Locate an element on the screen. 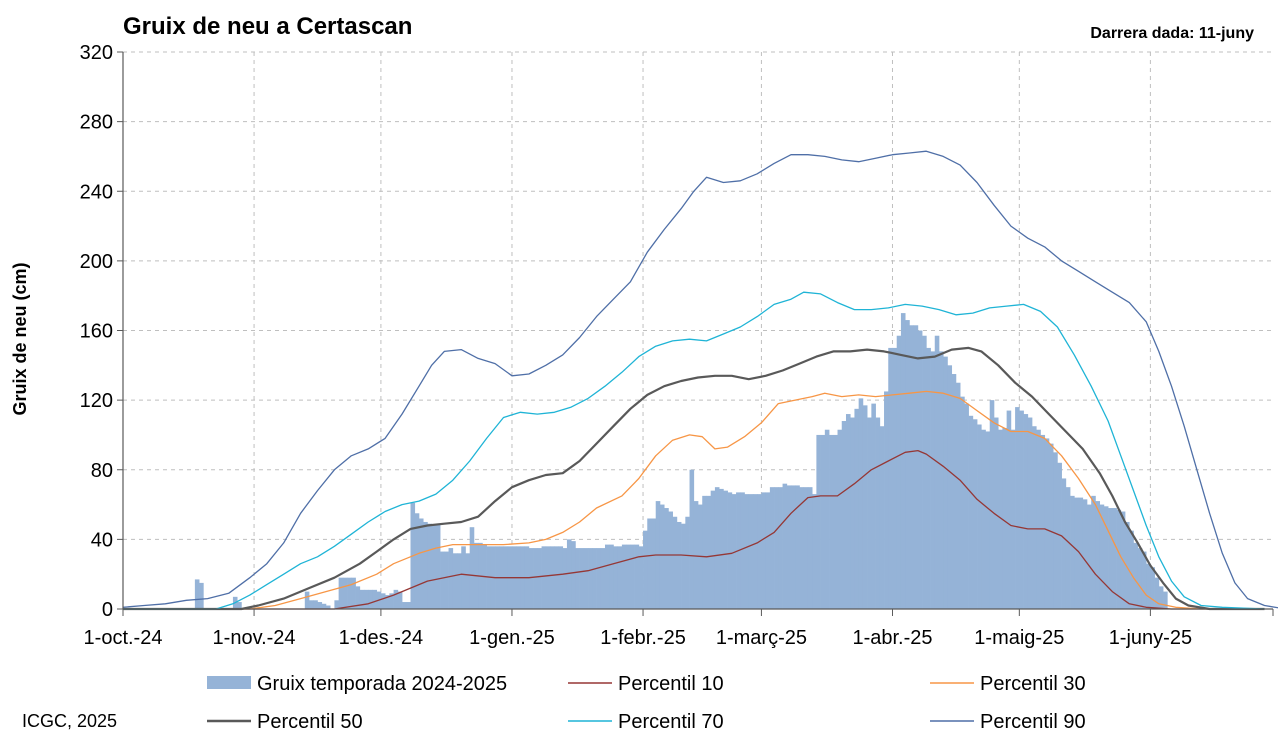 The height and width of the screenshot is (756, 1278). y-tick-label: 320 is located at coordinates (96, 53).